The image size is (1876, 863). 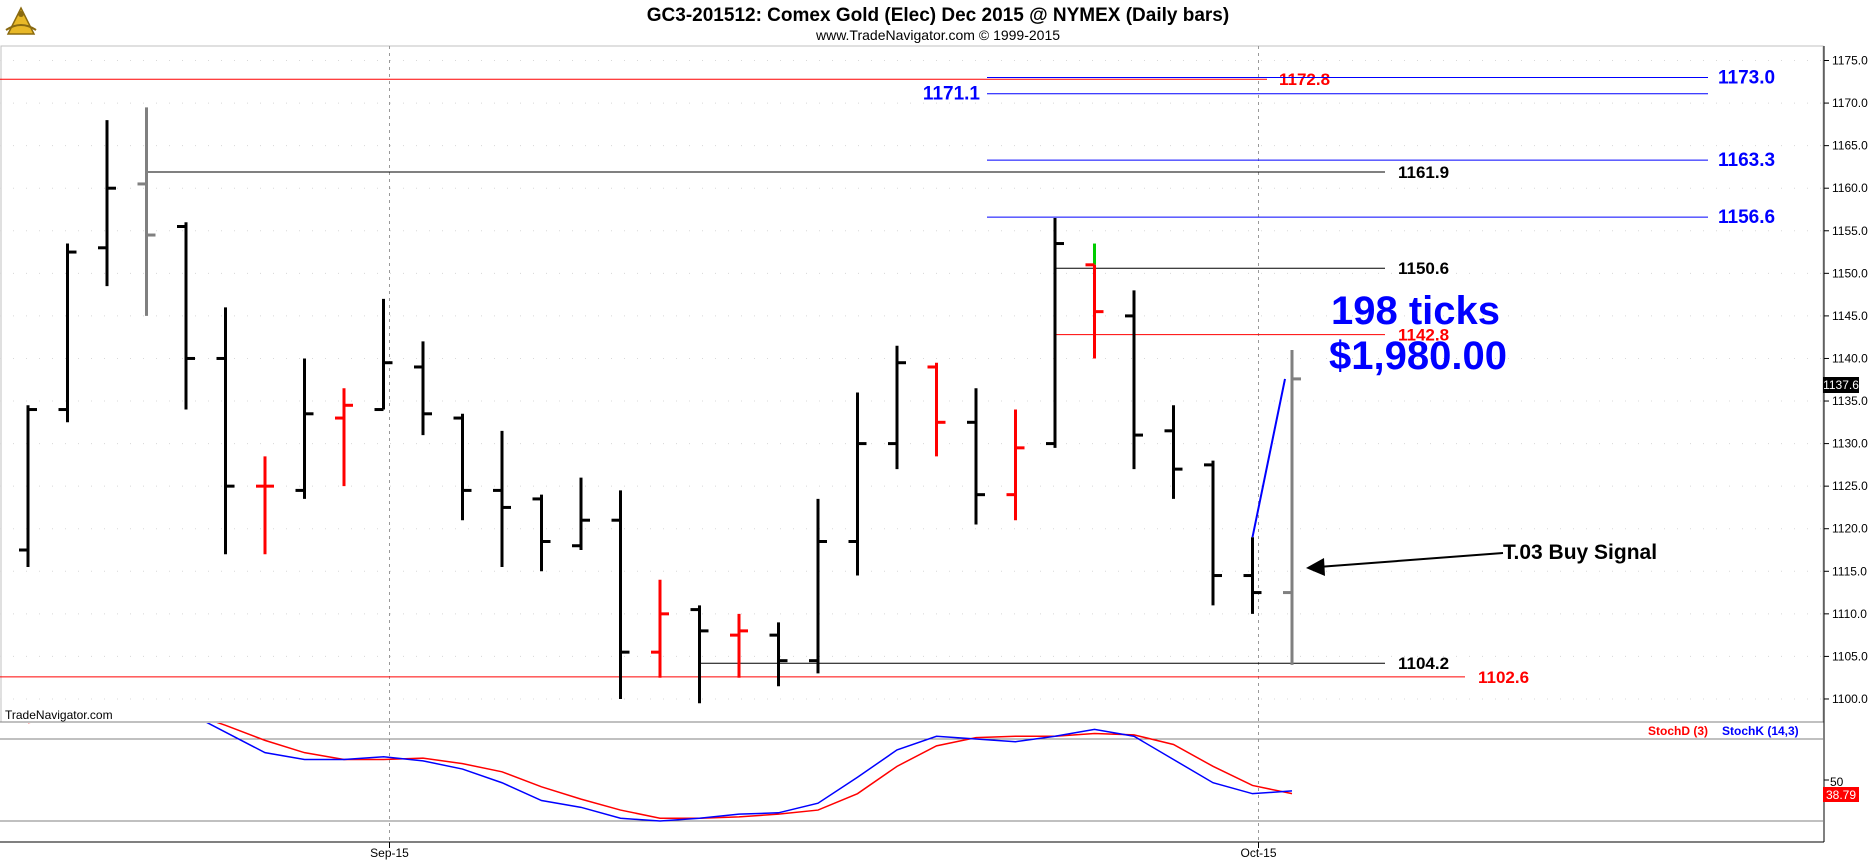 I want to click on y-tick-label: 1160.0, so click(x=1850, y=188).